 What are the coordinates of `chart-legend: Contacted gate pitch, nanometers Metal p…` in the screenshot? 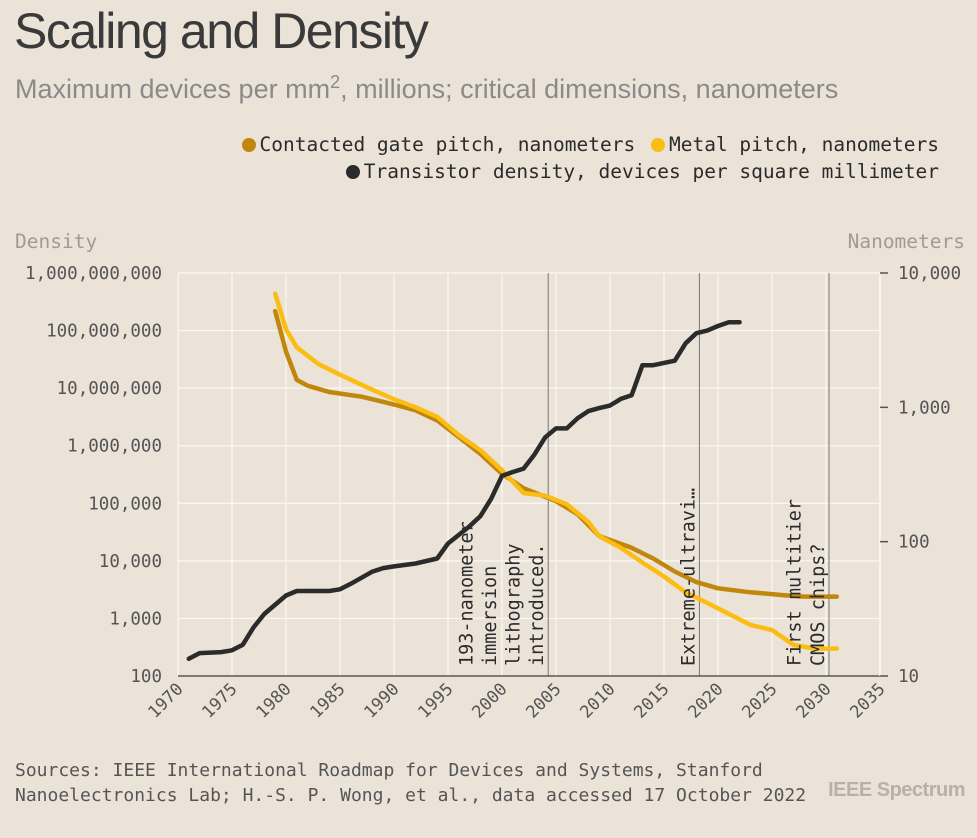 It's located at (588, 158).